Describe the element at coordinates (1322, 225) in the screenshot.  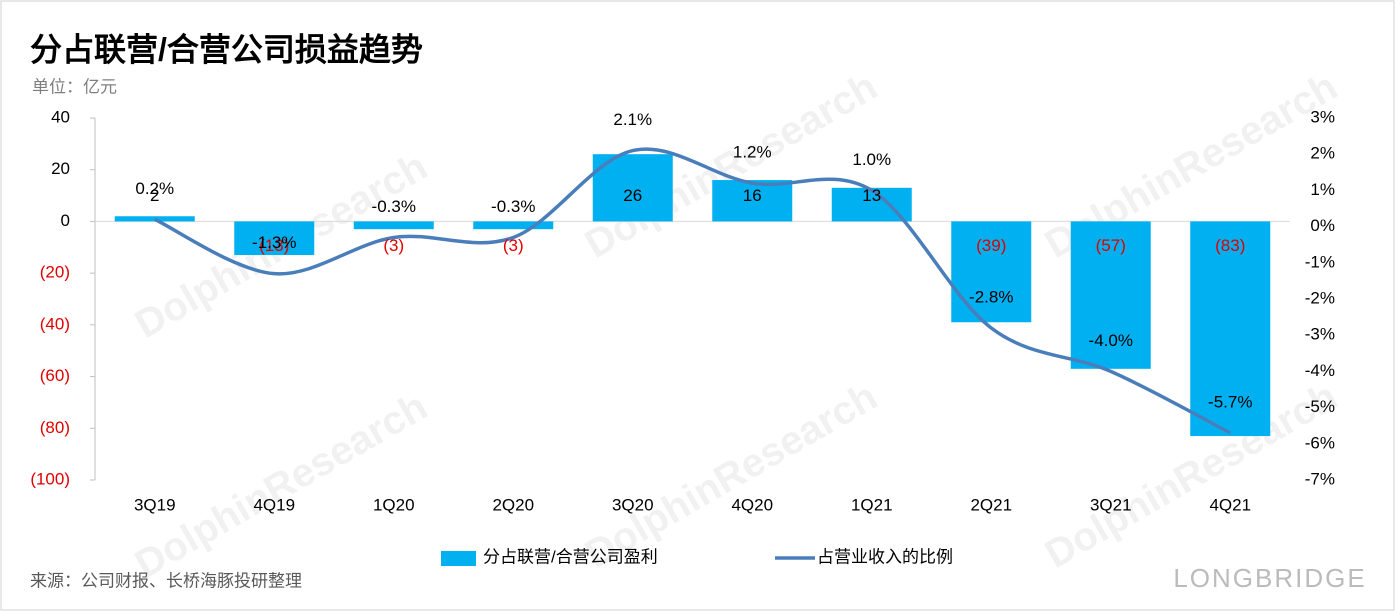
I see `y2-tick-label: 0%` at that location.